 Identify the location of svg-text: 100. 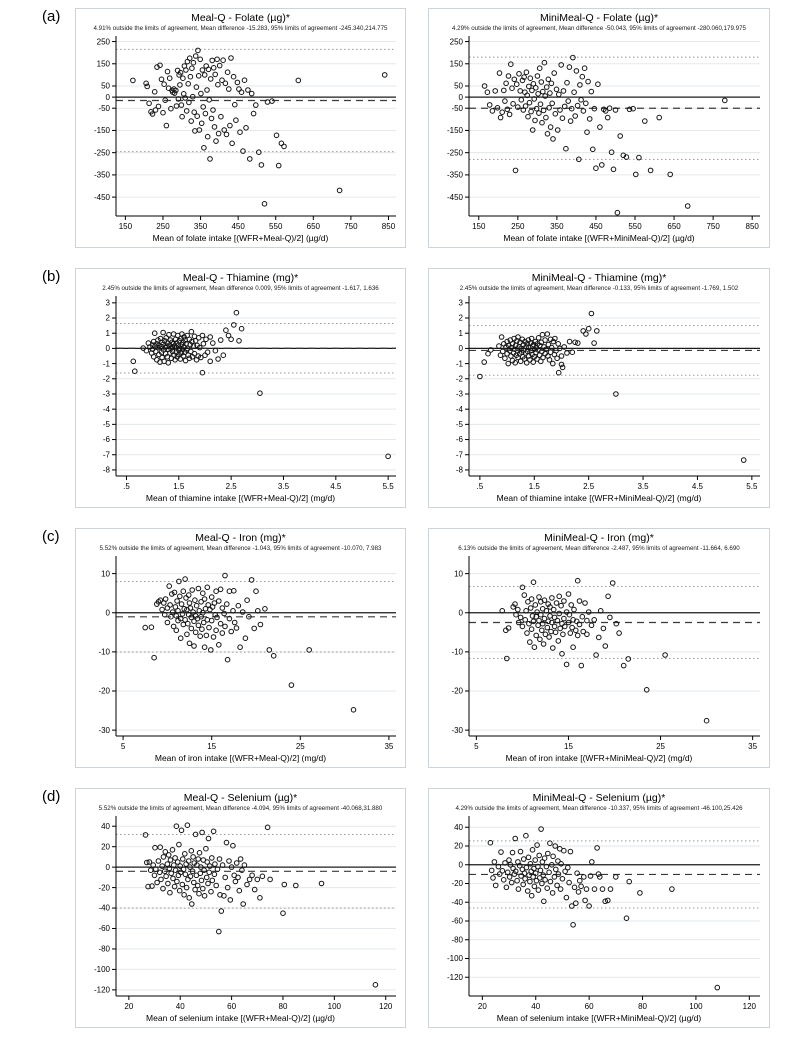
(696, 1006).